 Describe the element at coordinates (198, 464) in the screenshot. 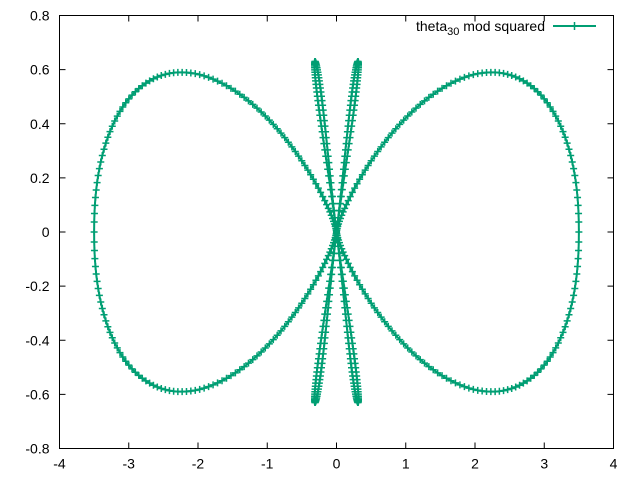

I see `x-tick-label: -2` at that location.